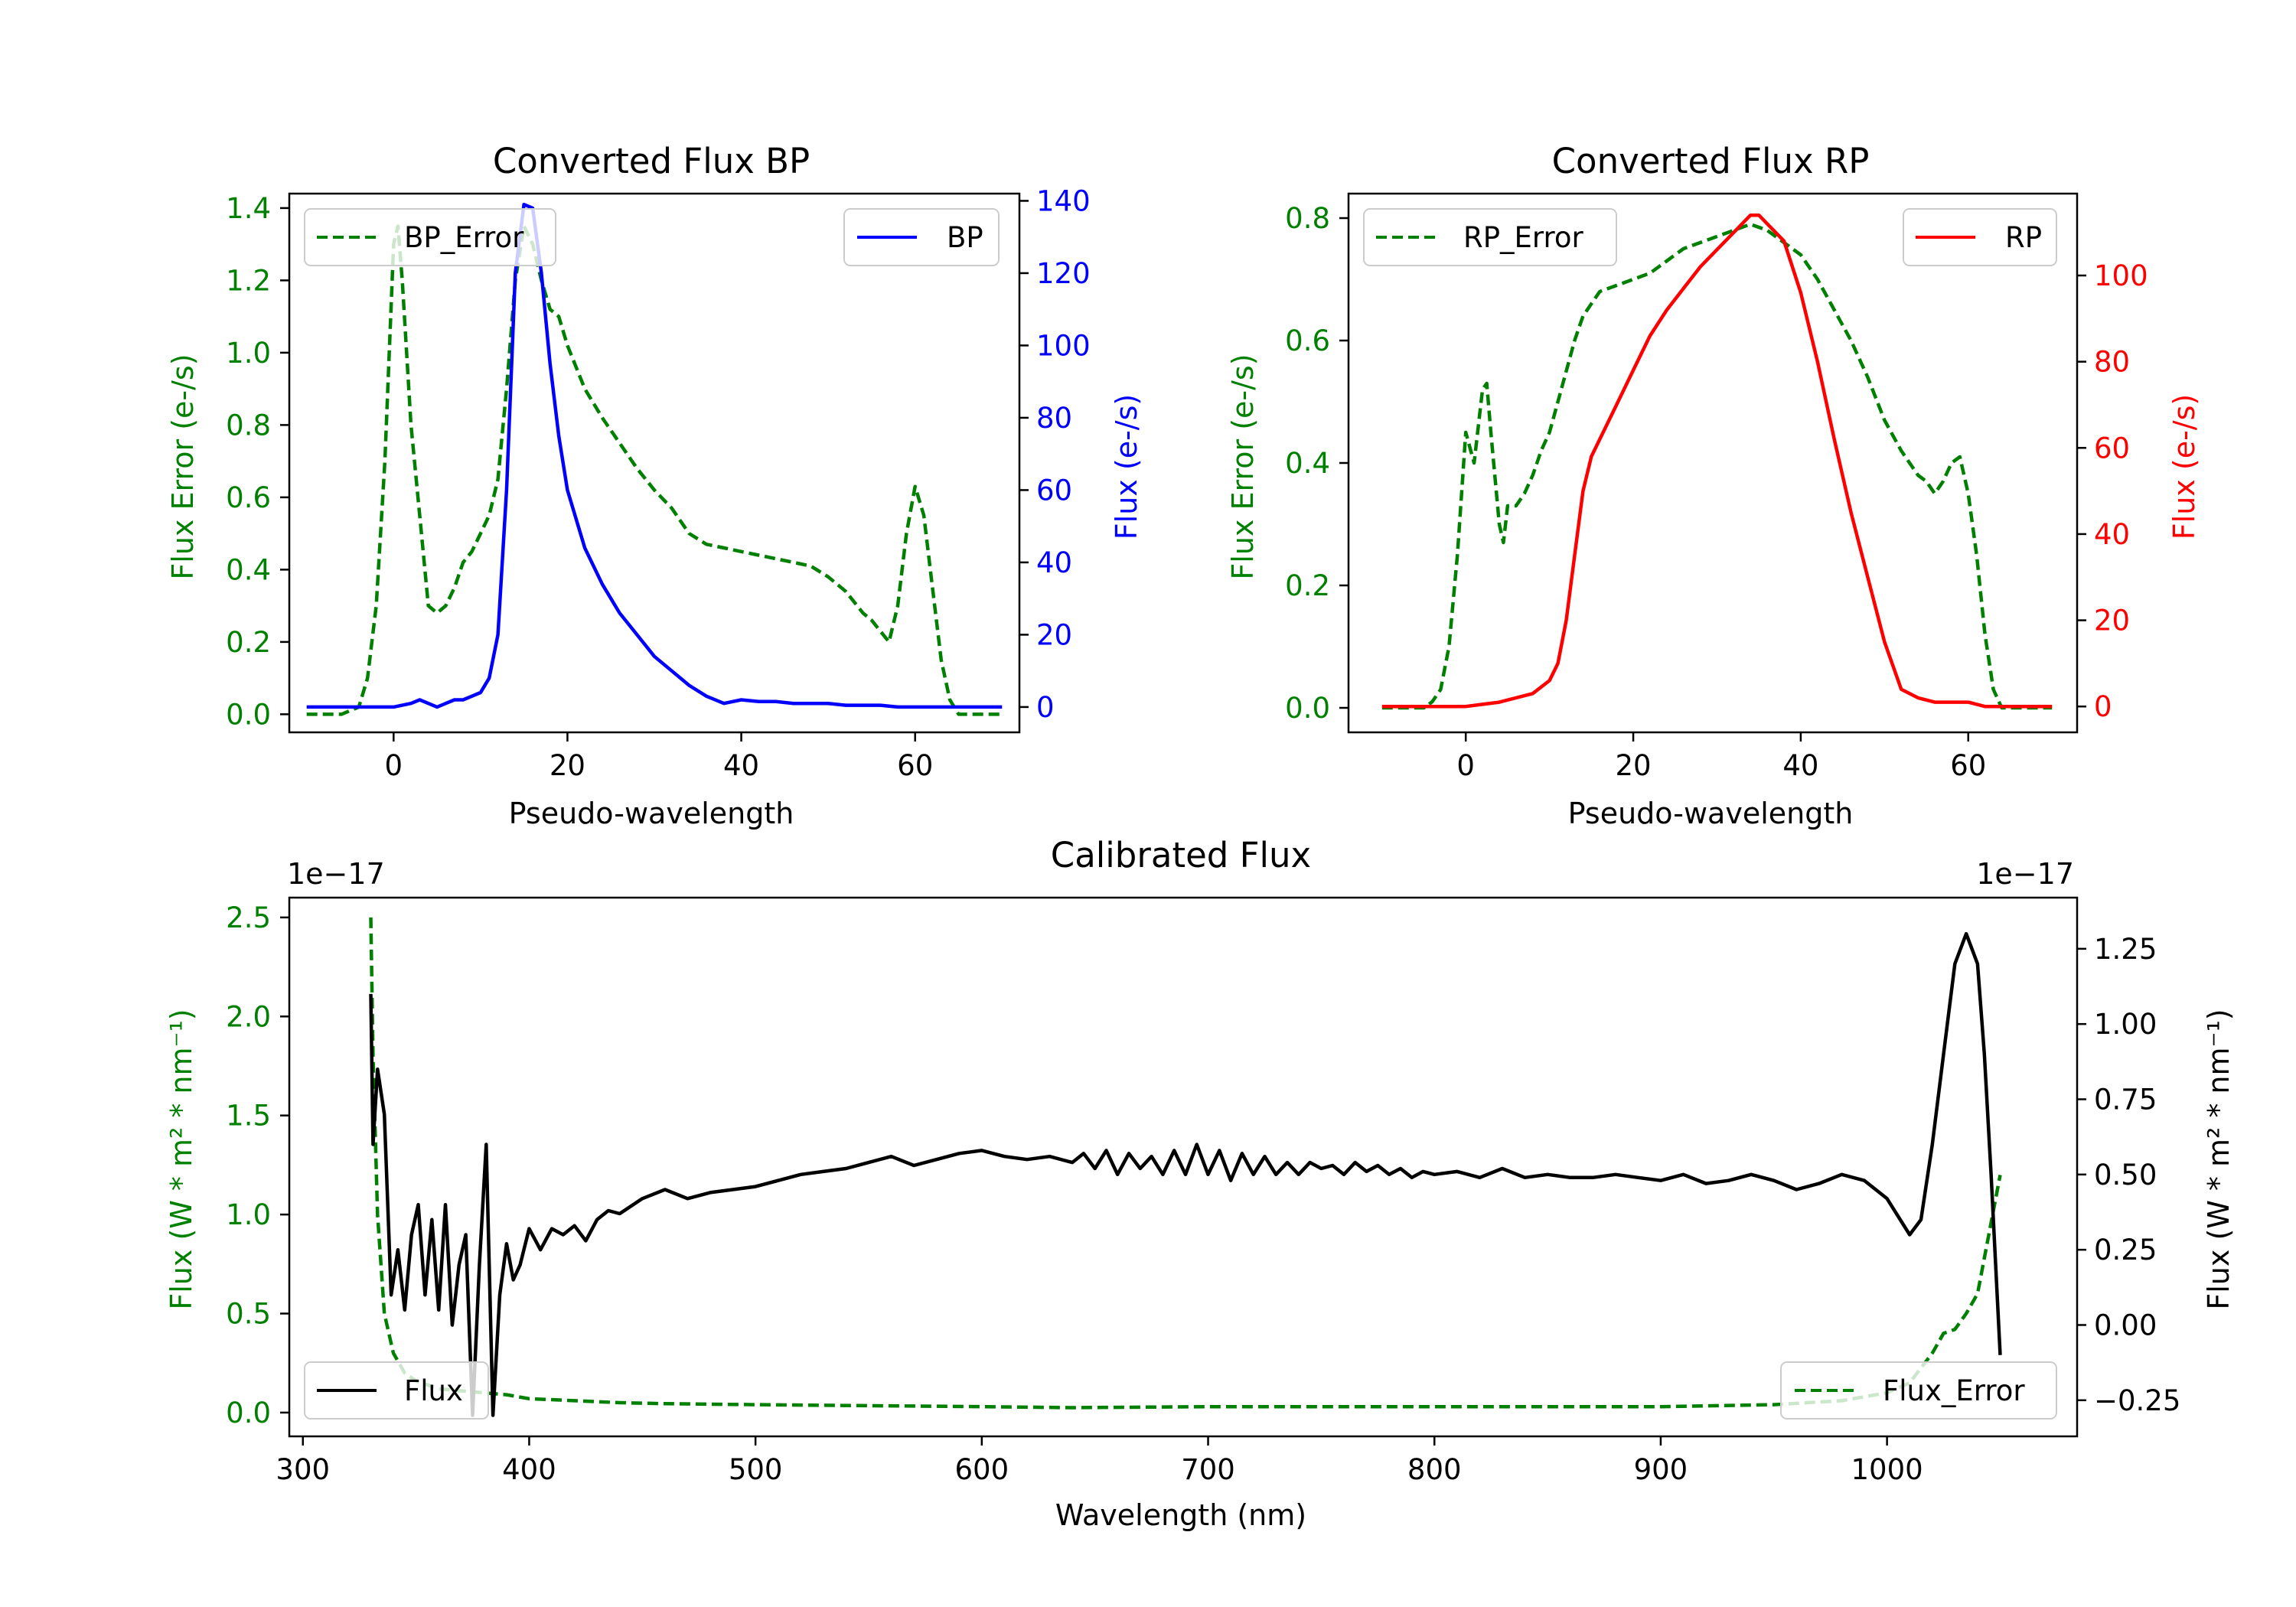  Describe the element at coordinates (1980, 237) in the screenshot. I see `rp-legend-right: RP` at that location.